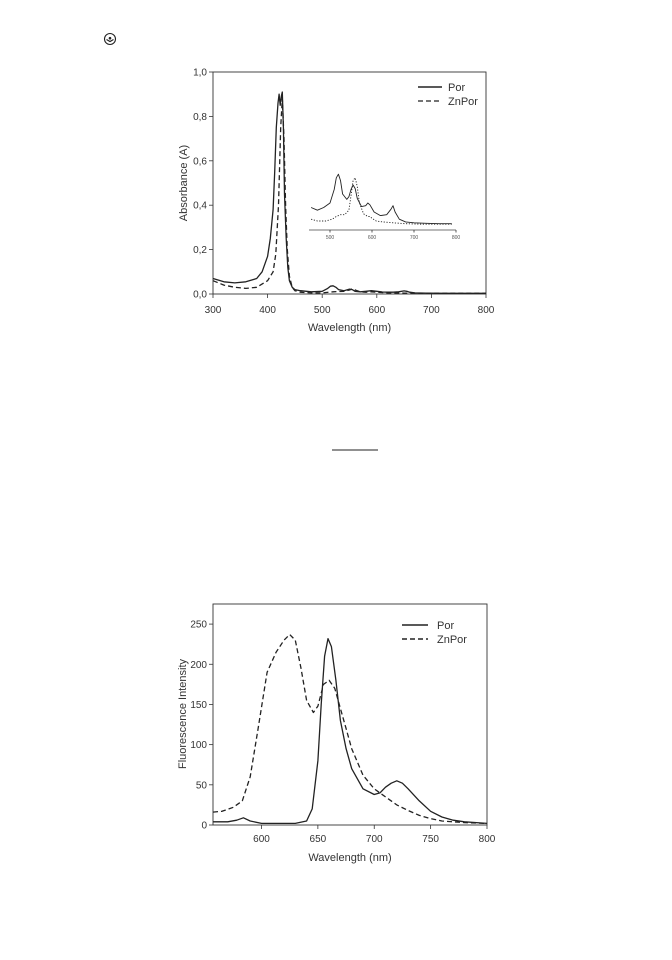 Image resolution: width=672 pixels, height=960 pixels. What do you see at coordinates (376, 310) in the screenshot?
I see `abs-x-tick-label: 600` at bounding box center [376, 310].